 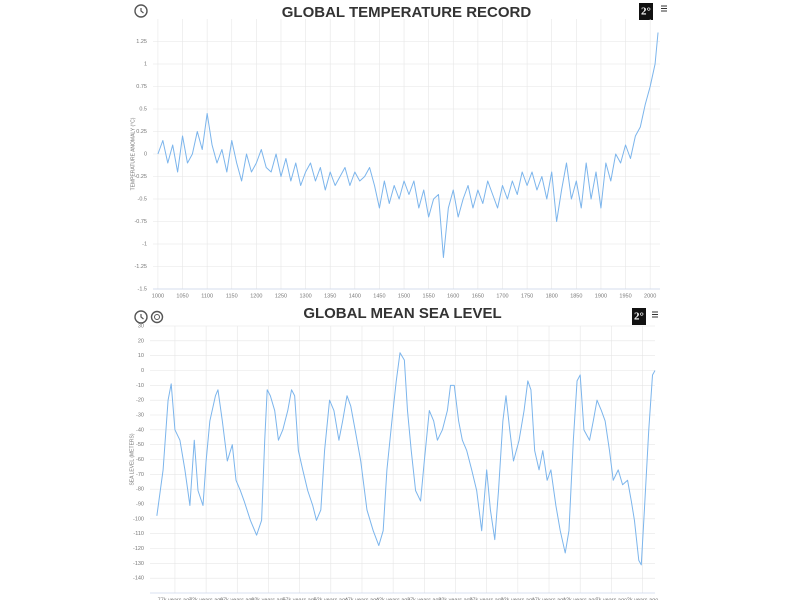 I want to click on x-tick-label: 1850, so click(x=576, y=296).